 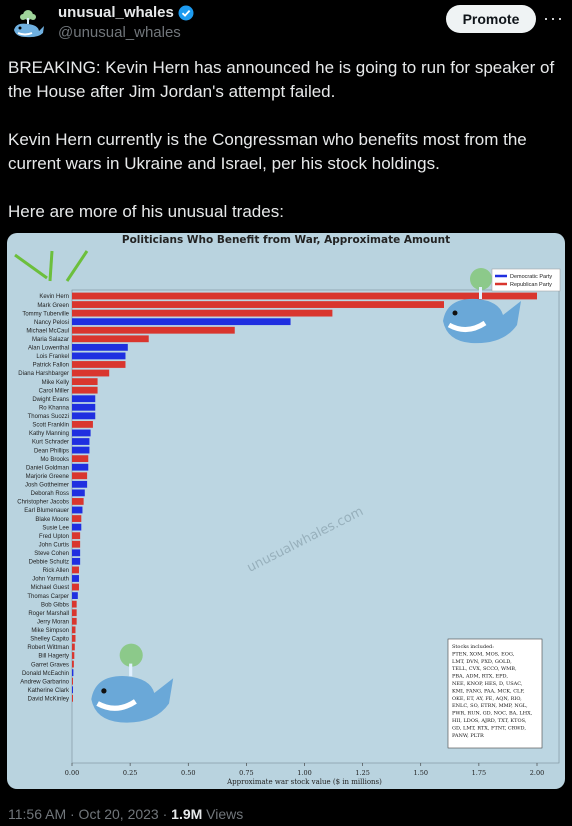 I want to click on bar-label: Kevin Hern, so click(x=54, y=297).